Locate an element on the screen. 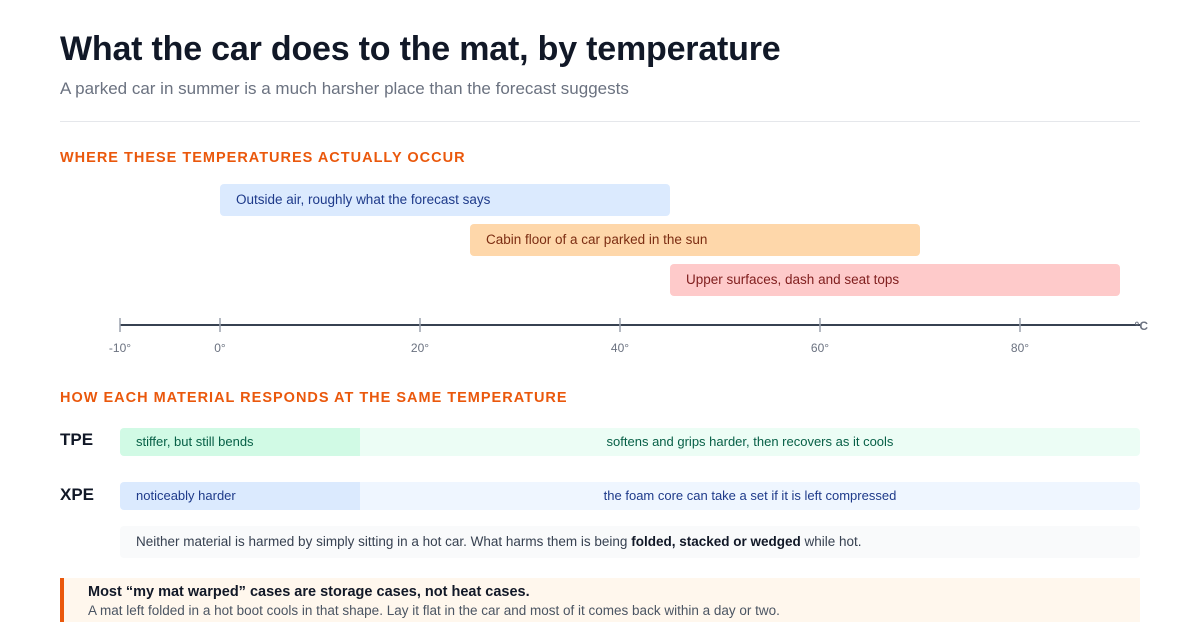 Image resolution: width=1200 pixels, height=640 pixels. xpe-cold-response: noticeably harder is located at coordinates (240, 496).